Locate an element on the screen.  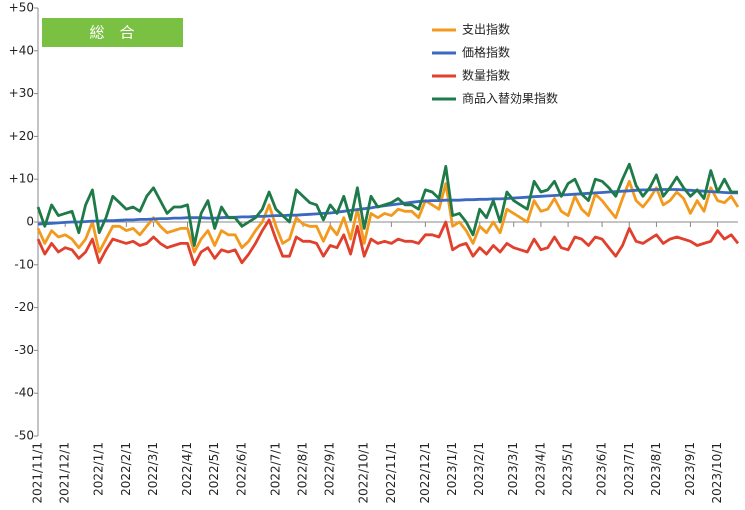
x-tick-label: 2022/2/1 is located at coordinates (126, 469).